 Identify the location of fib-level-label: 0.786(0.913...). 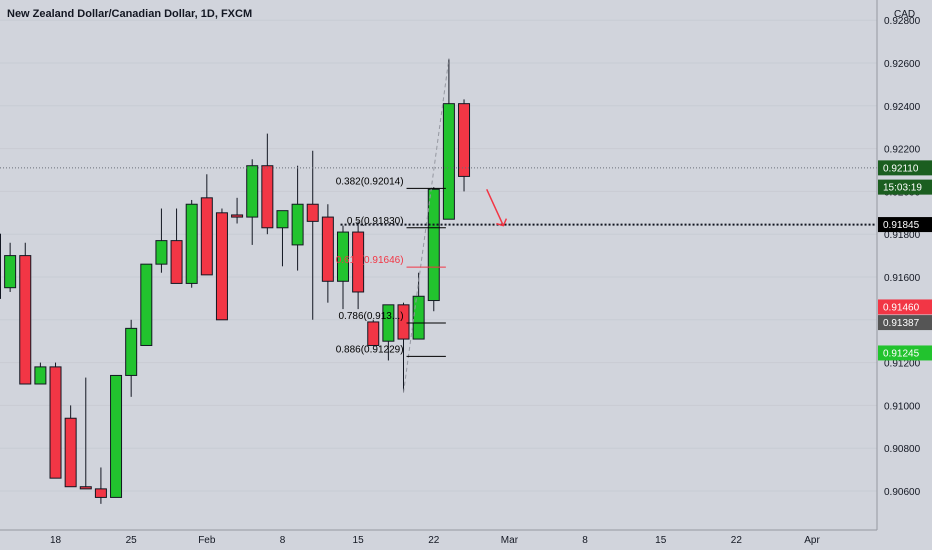
(370, 316).